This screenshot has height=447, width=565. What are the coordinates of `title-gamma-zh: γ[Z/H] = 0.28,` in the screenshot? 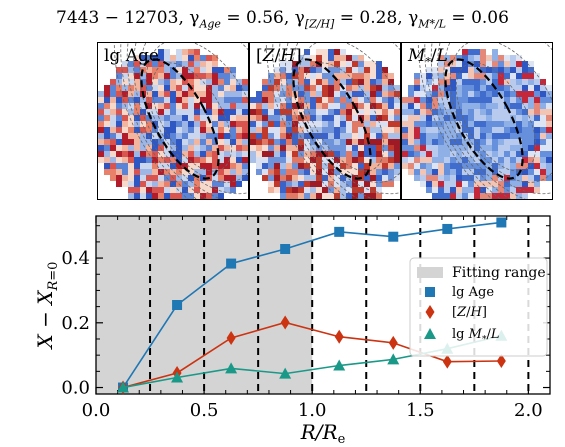 It's located at (348, 19).